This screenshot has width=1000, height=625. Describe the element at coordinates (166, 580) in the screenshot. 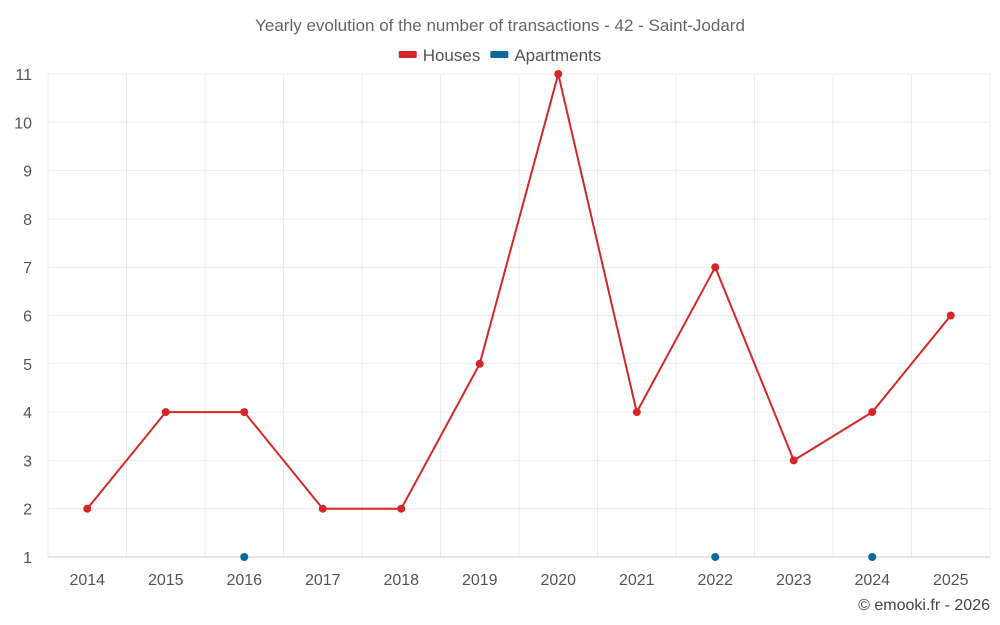

I see `x-tick-label: 2015` at that location.